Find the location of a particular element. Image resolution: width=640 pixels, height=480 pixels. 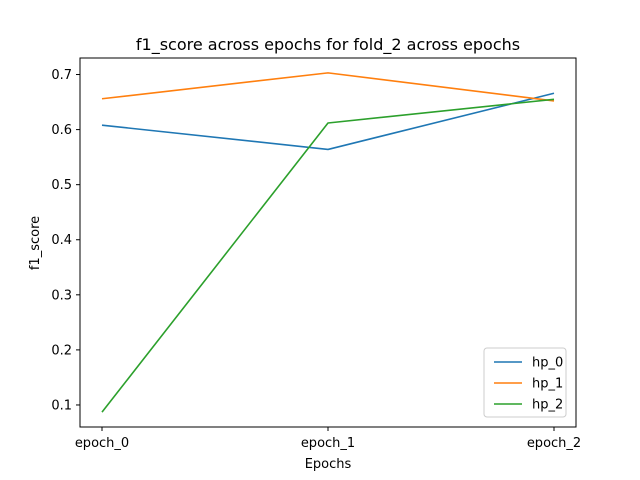

legend-label-hp_1: hp_1 is located at coordinates (547, 384).